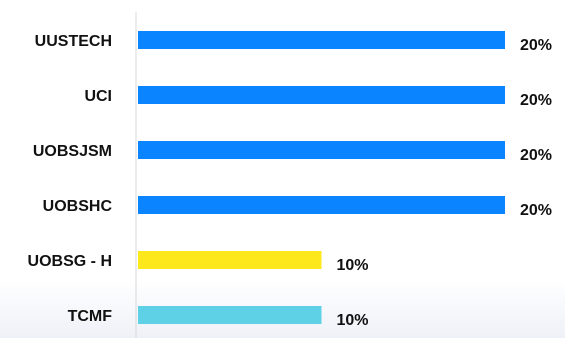  Describe the element at coordinates (73, 41) in the screenshot. I see `category-label: UUSTECH` at that location.